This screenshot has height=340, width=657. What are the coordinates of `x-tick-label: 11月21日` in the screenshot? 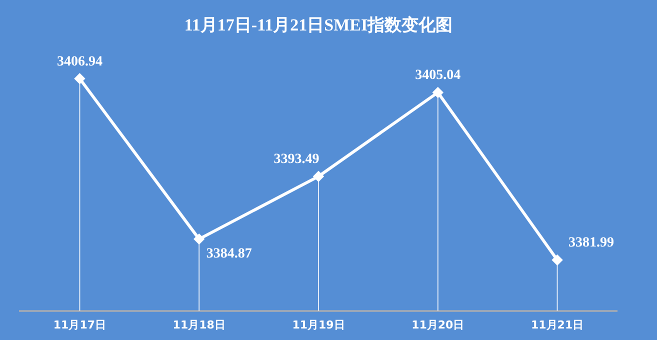 It's located at (557, 325).